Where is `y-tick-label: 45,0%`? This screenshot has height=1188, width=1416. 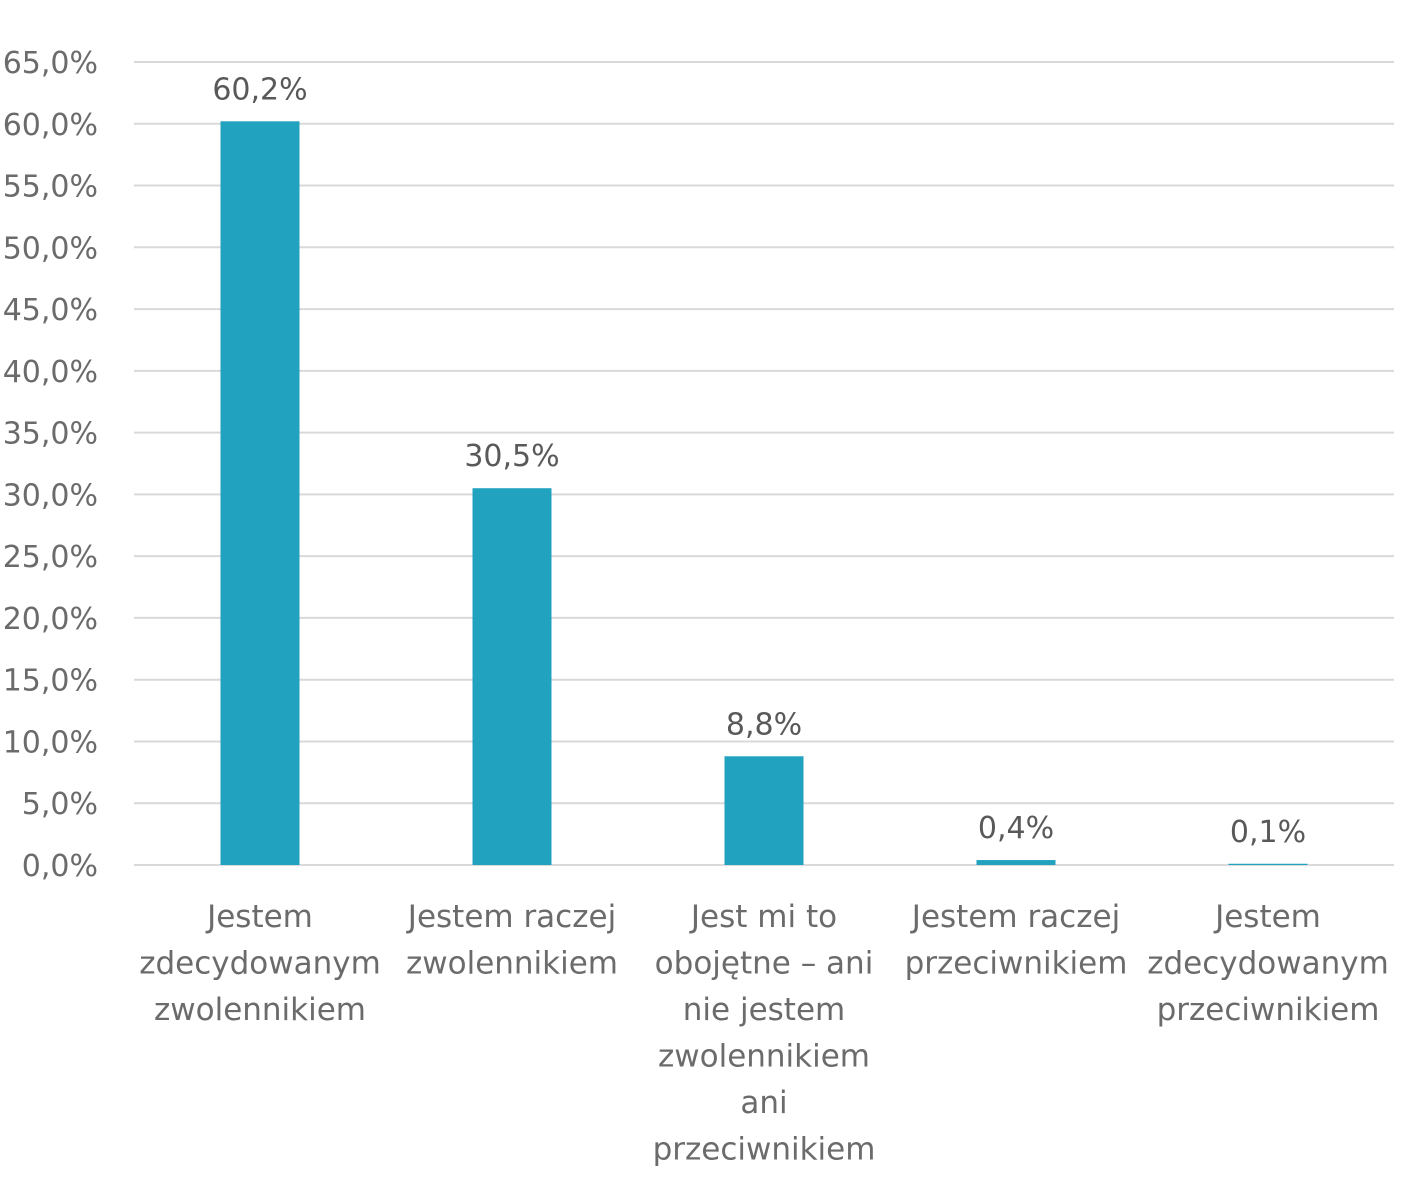 y-tick-label: 45,0% is located at coordinates (50, 310).